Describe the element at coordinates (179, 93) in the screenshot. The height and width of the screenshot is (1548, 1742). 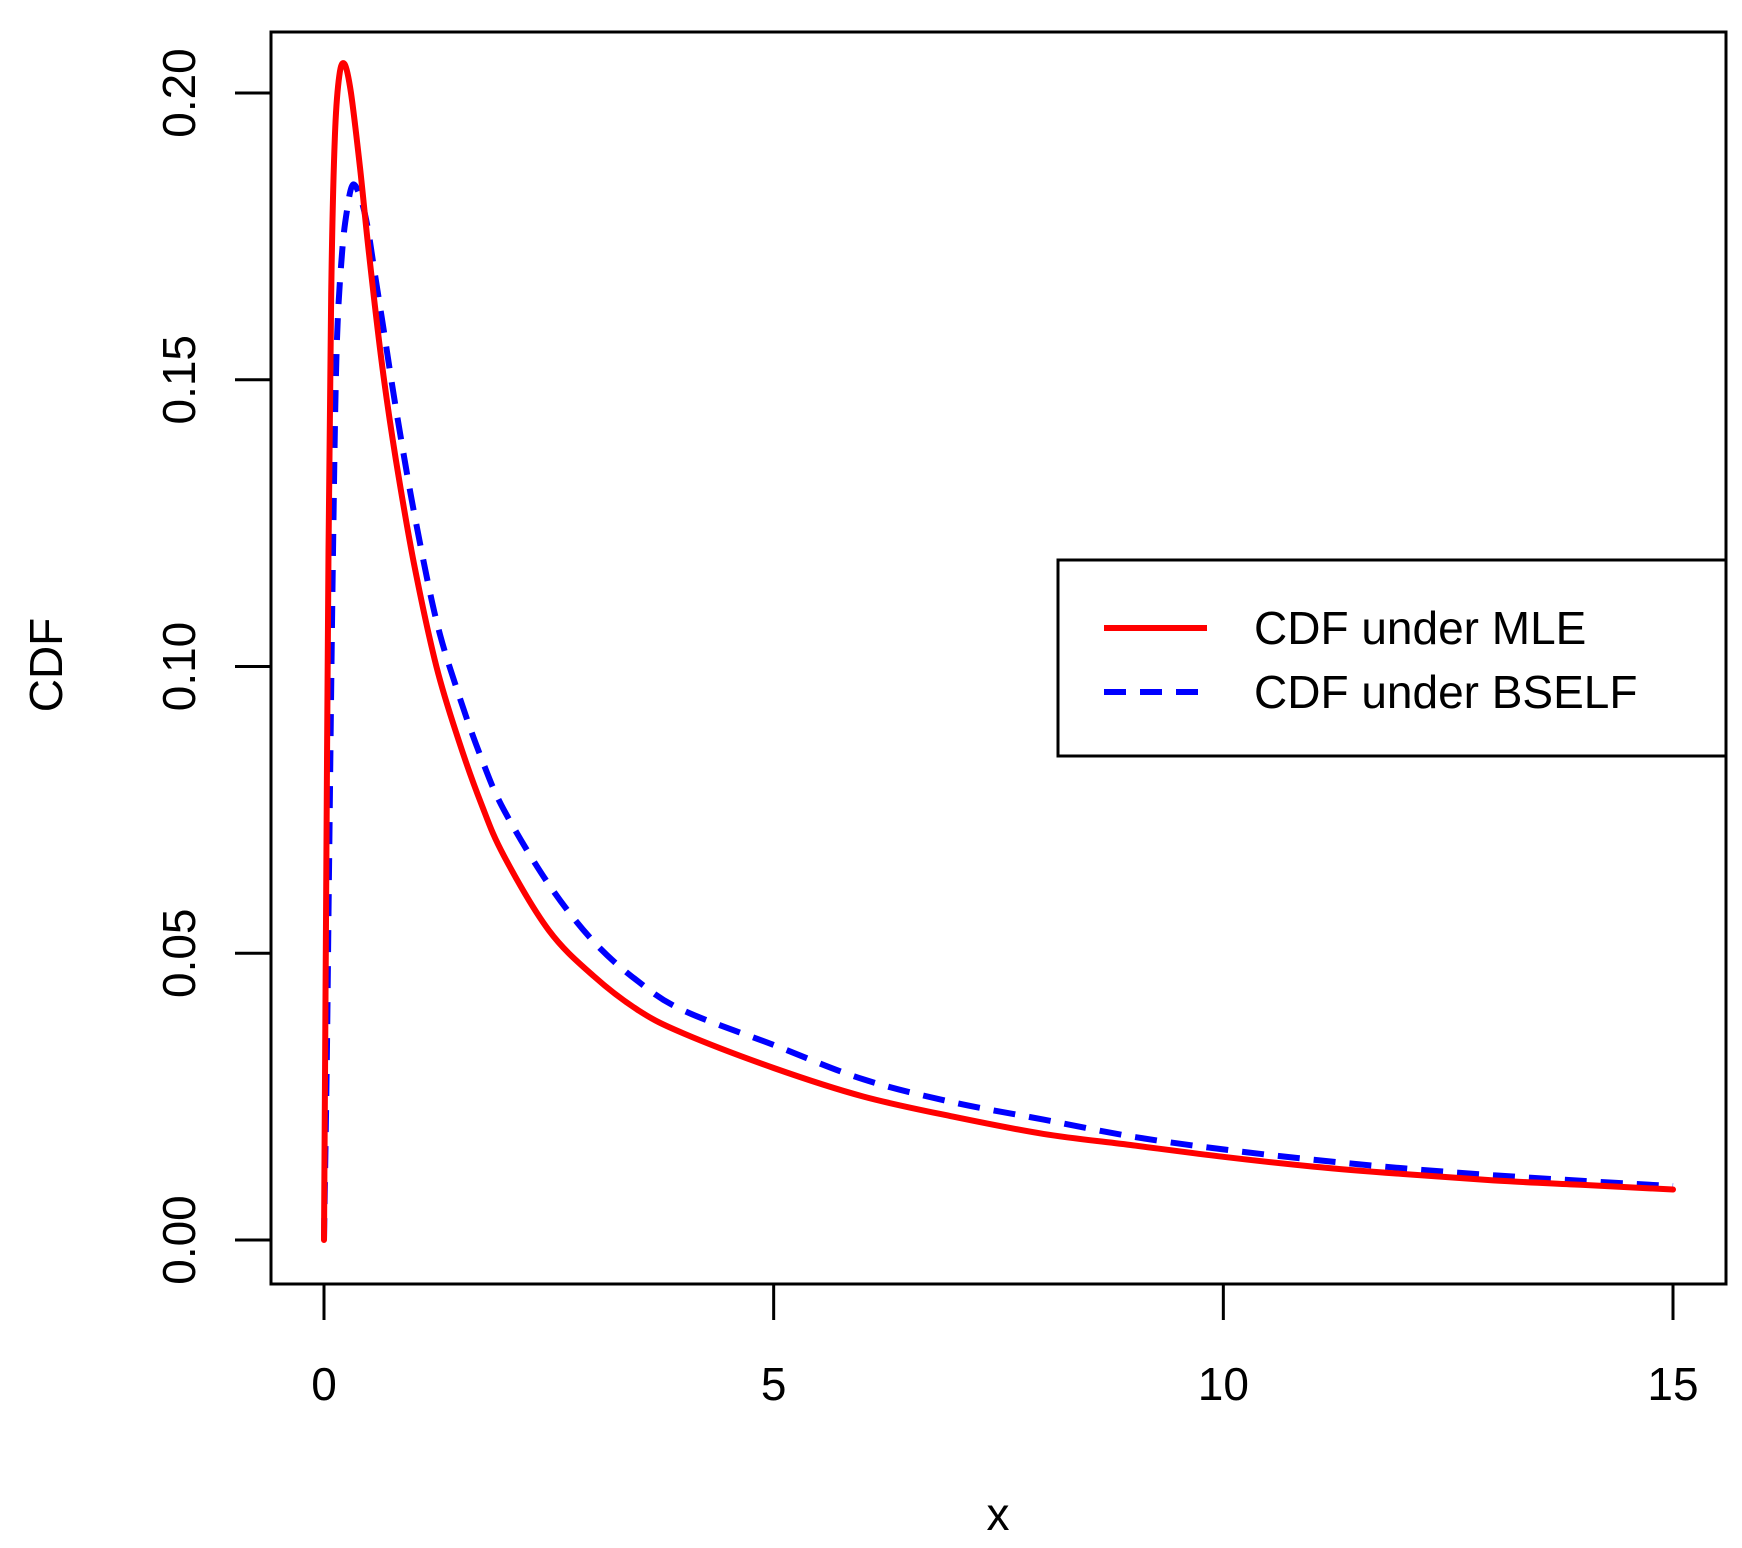
I see `y-tick-label: 0.20` at that location.